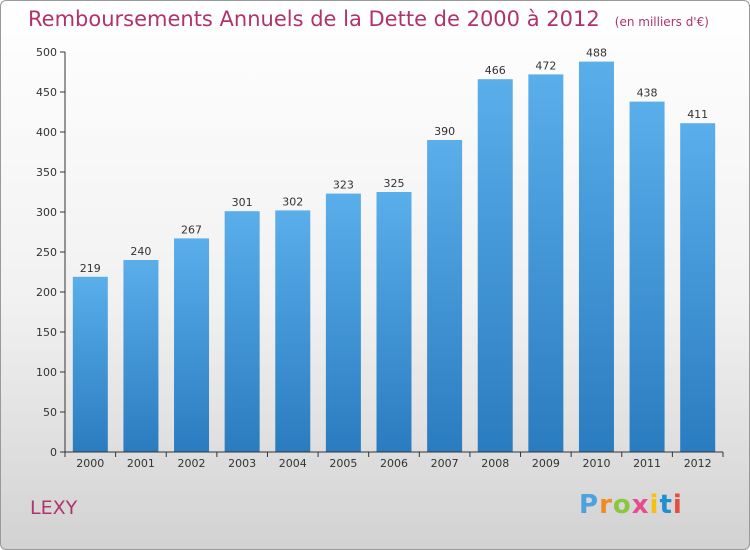 This screenshot has width=750, height=550. Describe the element at coordinates (46, 252) in the screenshot. I see `y-tick-label-250: 250` at that location.